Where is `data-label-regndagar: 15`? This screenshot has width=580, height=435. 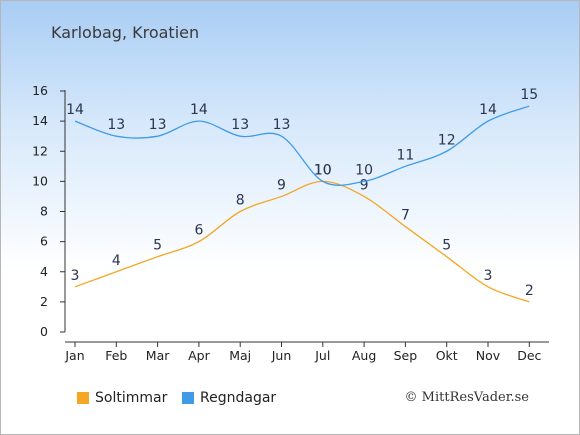 data-label-regndagar: 15 is located at coordinates (529, 95).